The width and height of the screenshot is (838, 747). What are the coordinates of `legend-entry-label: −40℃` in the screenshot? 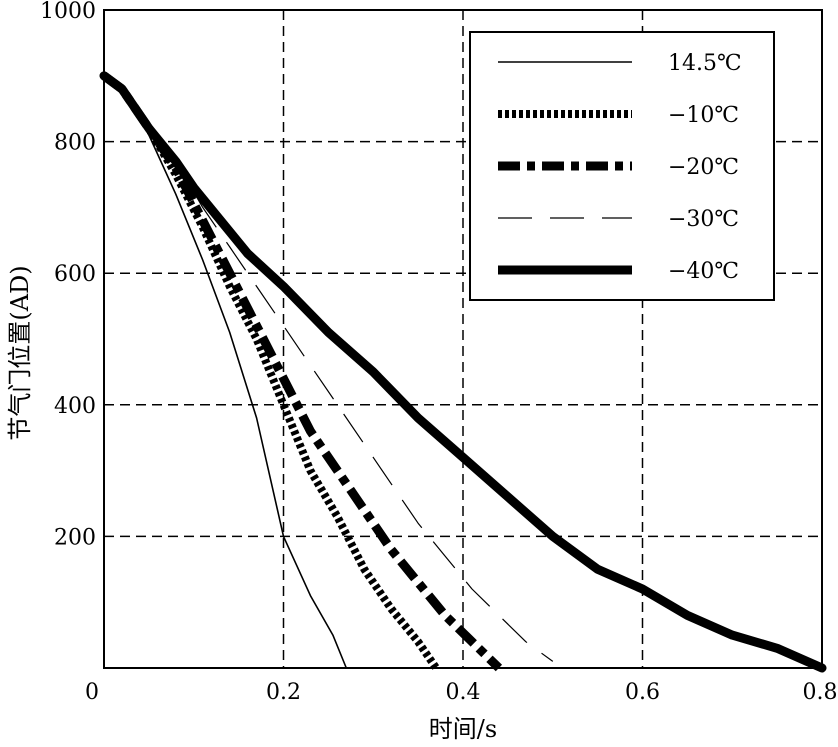 It's located at (703, 271).